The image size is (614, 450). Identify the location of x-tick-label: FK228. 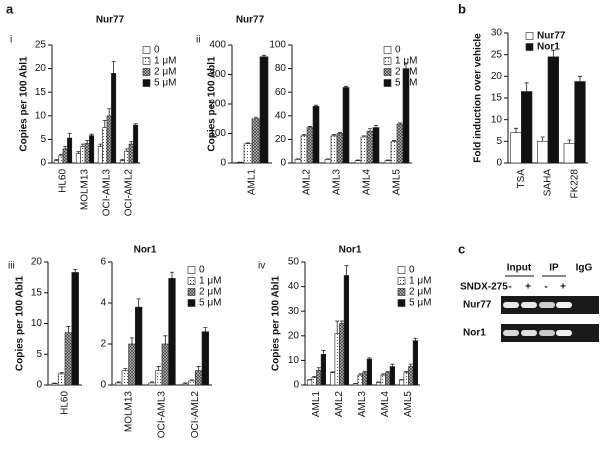
(574, 184).